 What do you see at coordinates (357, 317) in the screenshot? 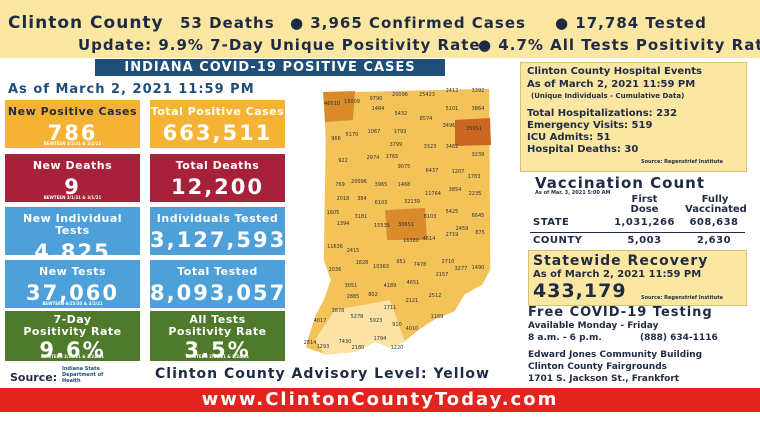
I see `county-count: 5278` at bounding box center [357, 317].